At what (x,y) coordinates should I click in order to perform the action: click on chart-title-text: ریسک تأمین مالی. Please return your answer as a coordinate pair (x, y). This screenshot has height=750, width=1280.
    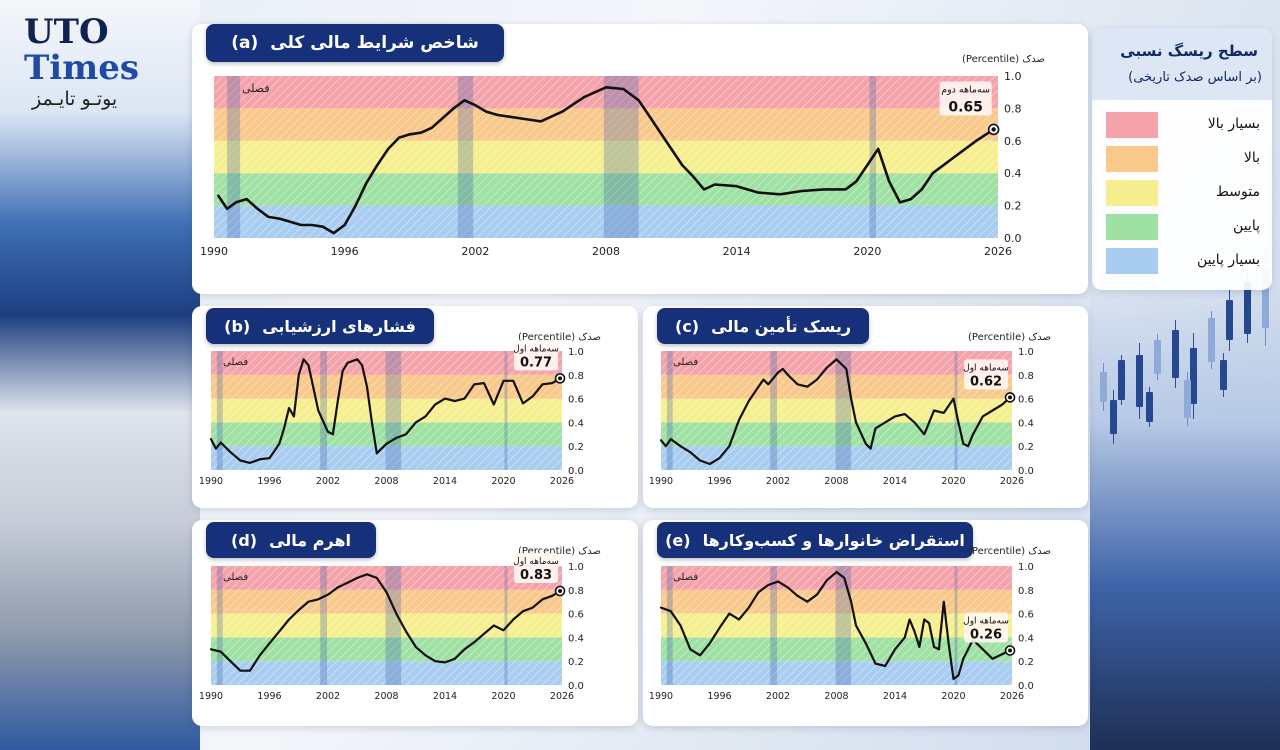
    Looking at the image, I should click on (781, 326).